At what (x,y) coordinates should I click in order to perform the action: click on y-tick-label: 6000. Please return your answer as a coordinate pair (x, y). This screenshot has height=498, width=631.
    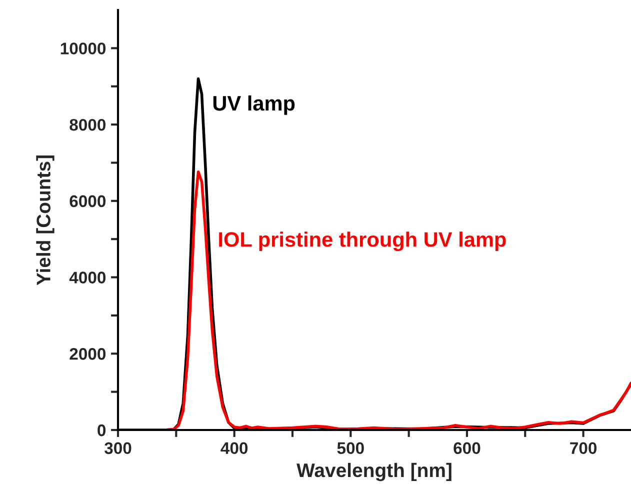
    Looking at the image, I should click on (88, 201).